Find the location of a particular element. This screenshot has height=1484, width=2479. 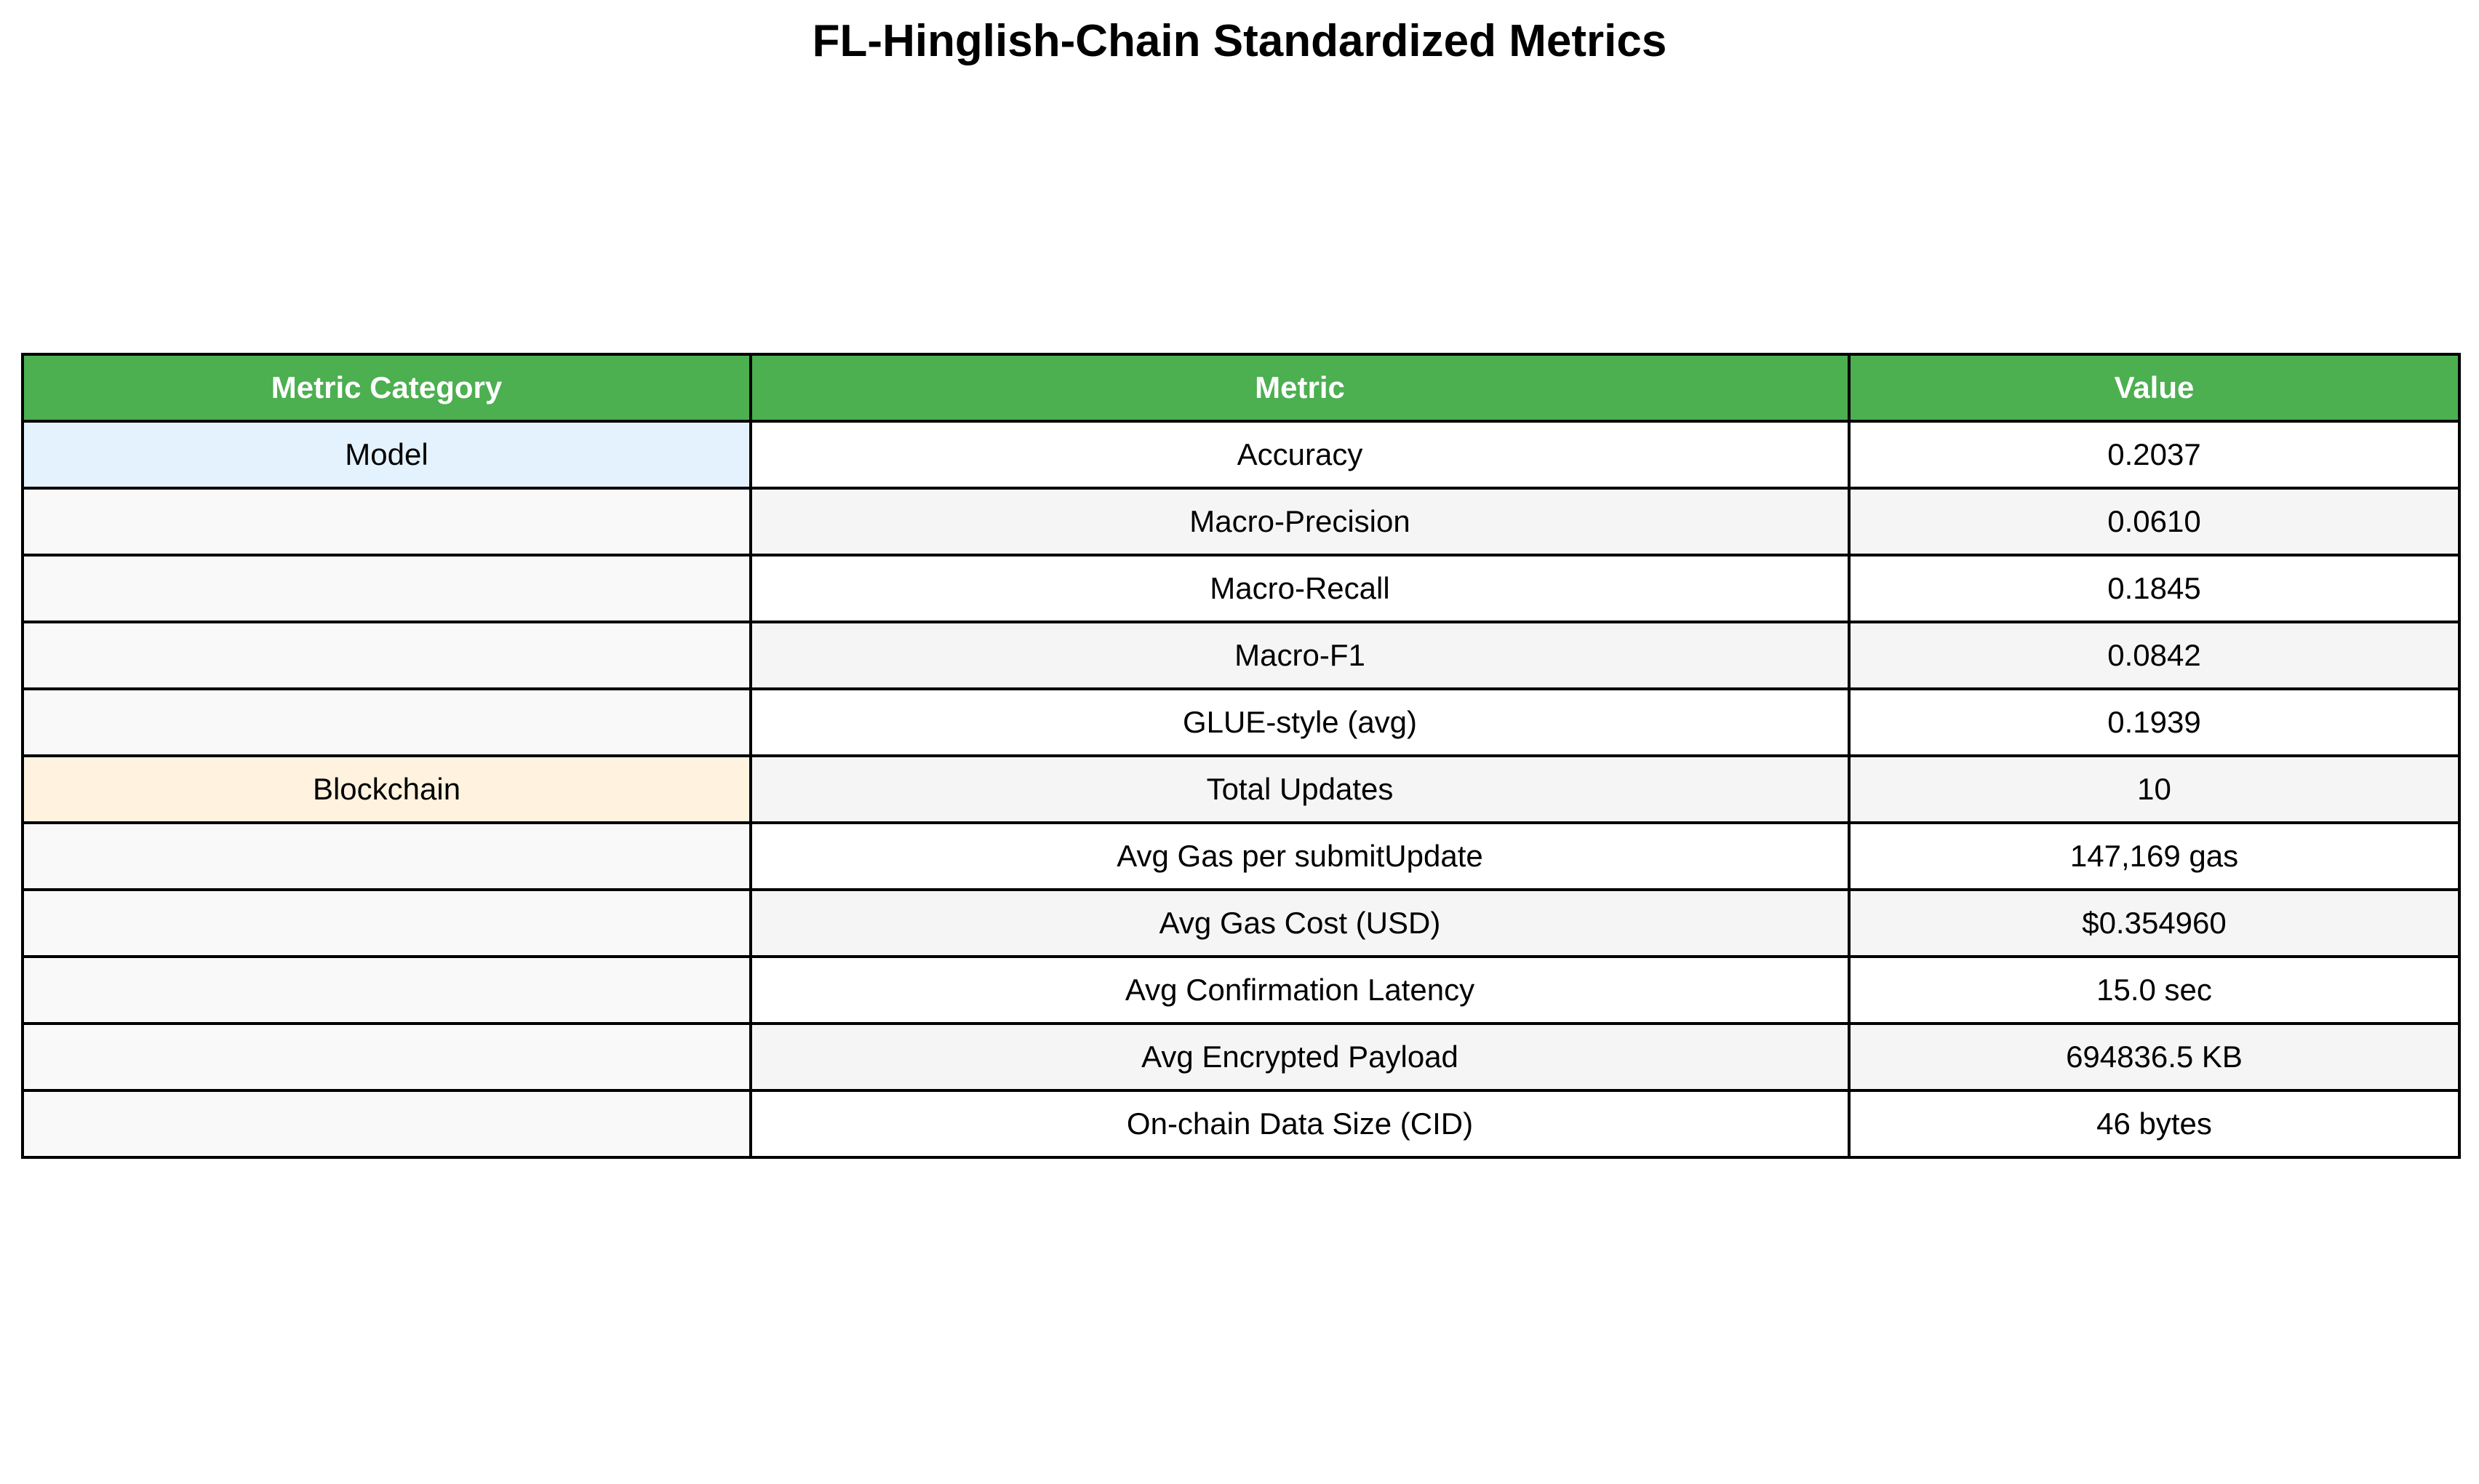

cell-value: 15.0 sec is located at coordinates (2154, 990).